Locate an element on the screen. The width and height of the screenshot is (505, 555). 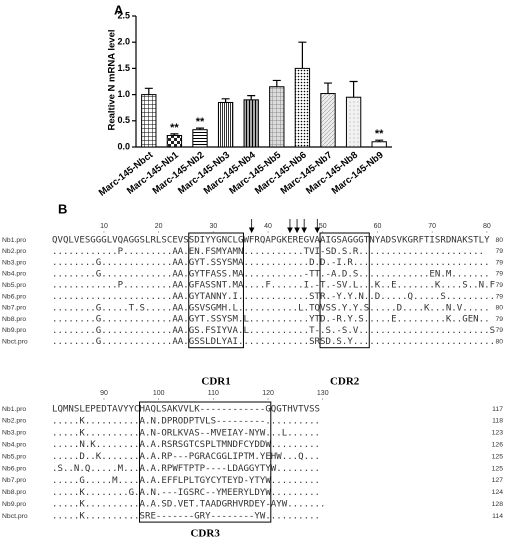
ruler-number: 50 is located at coordinates (323, 226).